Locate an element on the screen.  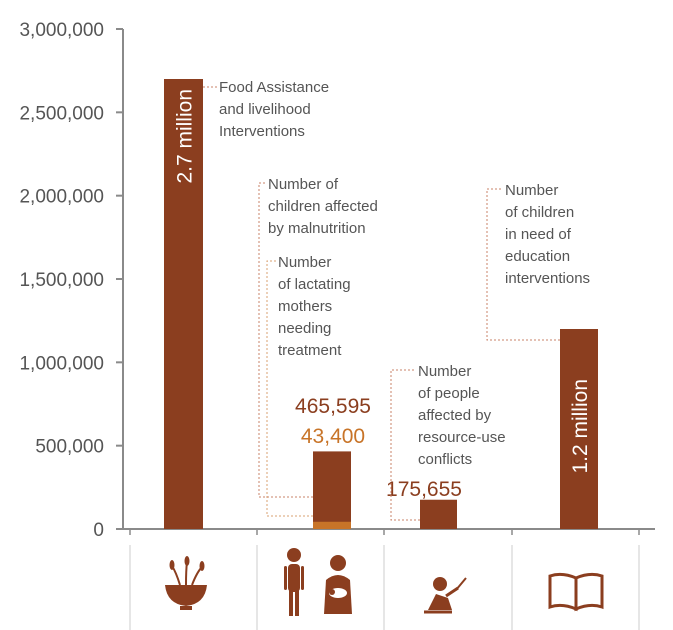
bar-children-malnutrition is located at coordinates (332, 490).